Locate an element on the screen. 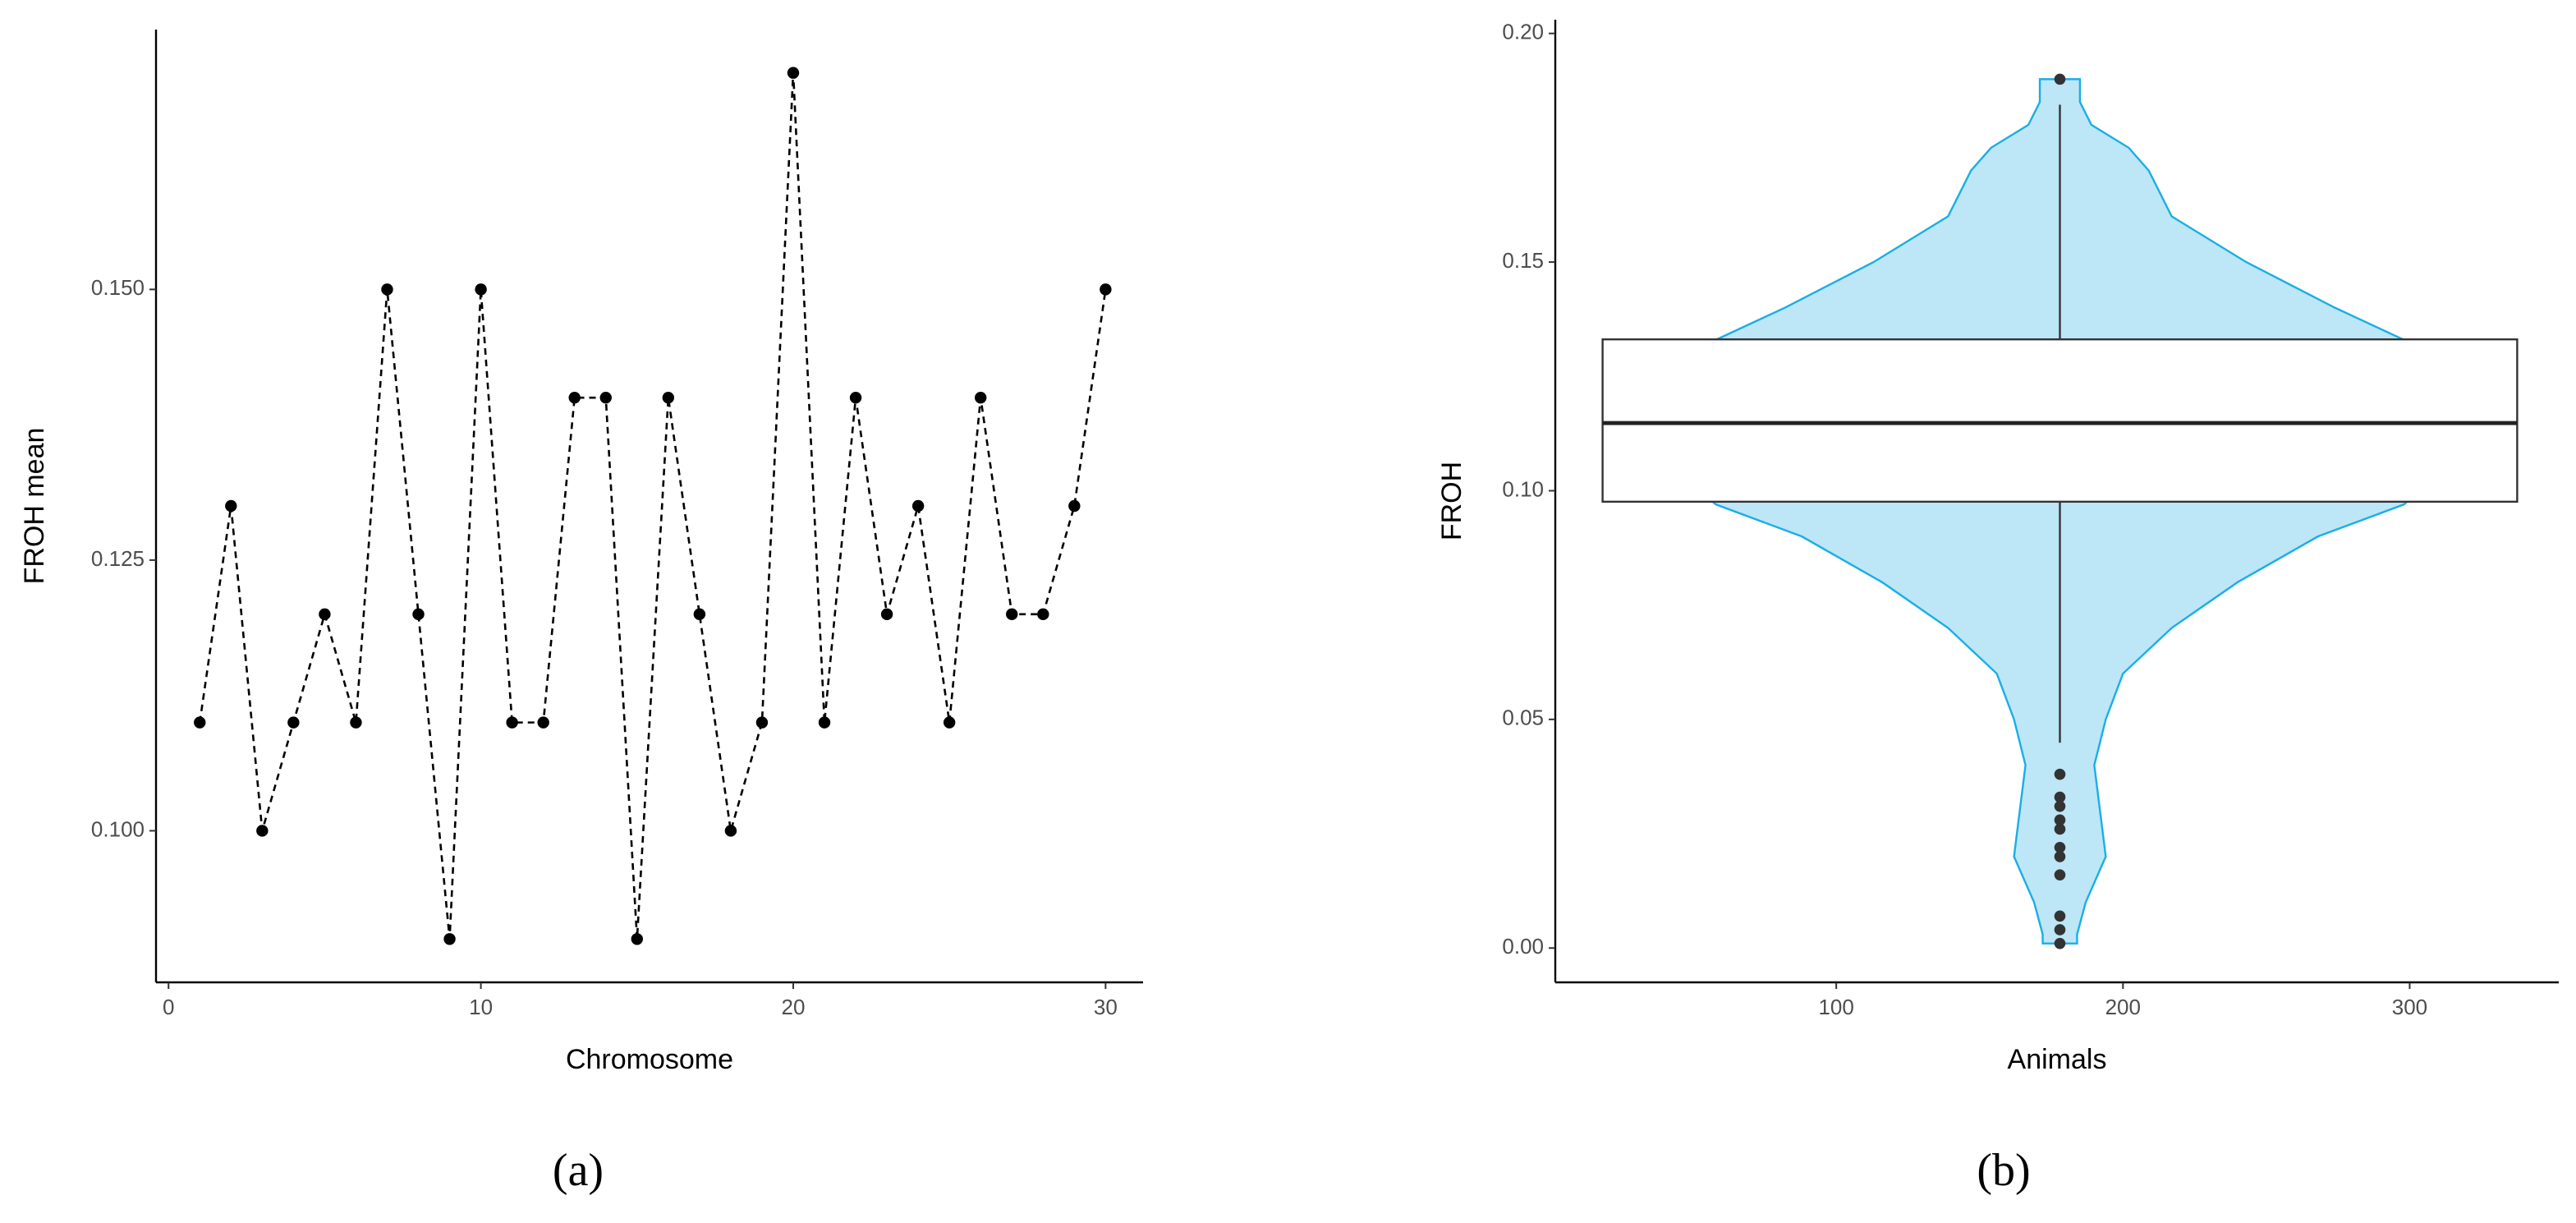 The width and height of the screenshot is (2576, 1223). caption: (a) is located at coordinates (578, 1170).